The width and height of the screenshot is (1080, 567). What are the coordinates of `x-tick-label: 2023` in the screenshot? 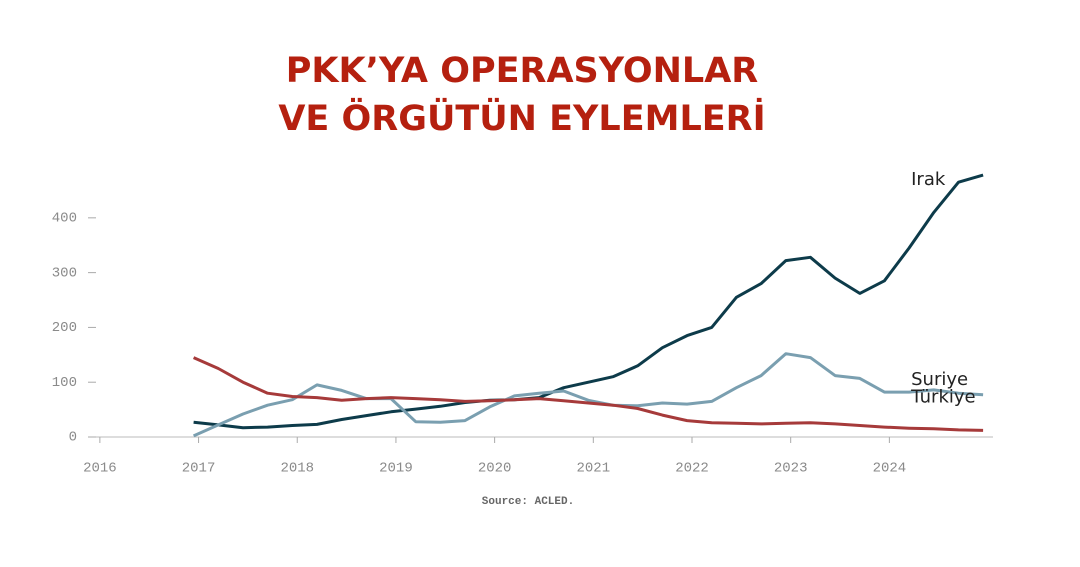 It's located at (791, 469).